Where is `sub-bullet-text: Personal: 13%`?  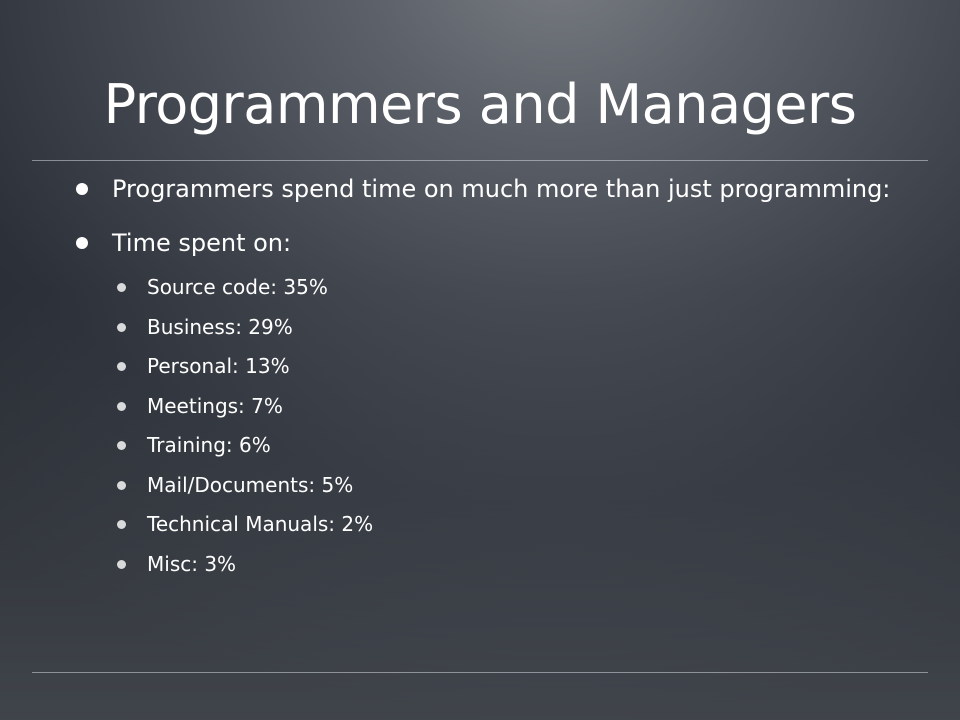 sub-bullet-text: Personal: 13% is located at coordinates (218, 366).